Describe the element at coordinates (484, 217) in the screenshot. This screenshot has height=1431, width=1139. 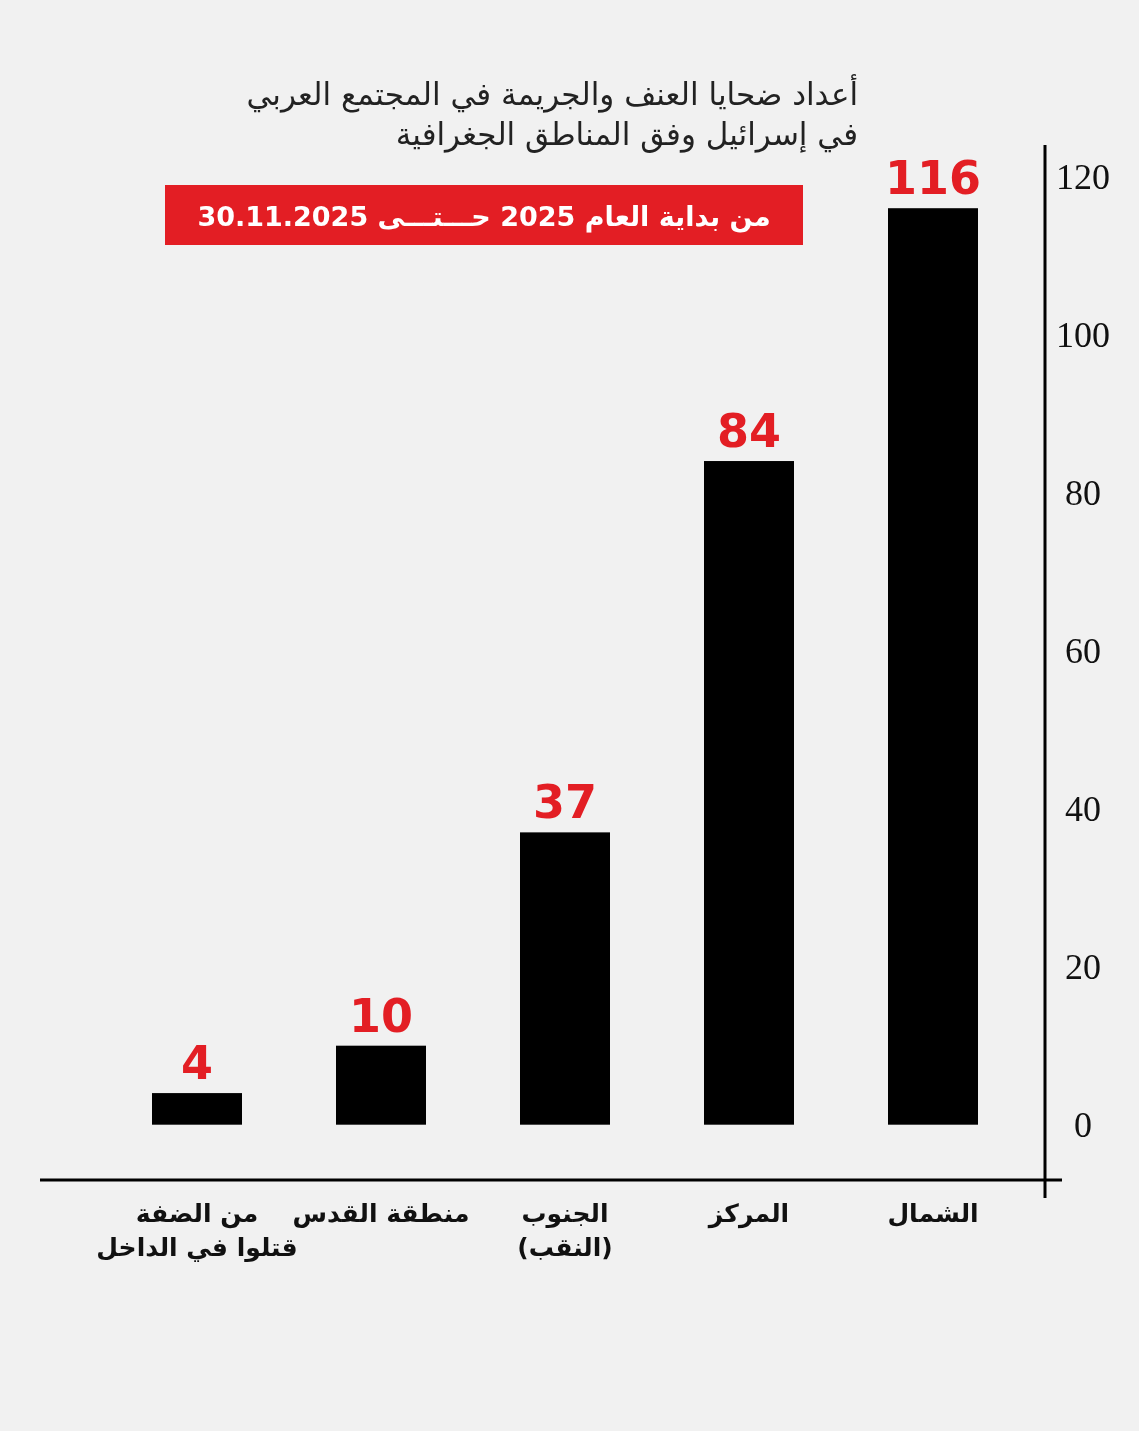
I see `text: من بداية العام 2025 حـــتـــى 30.11.2025` at that location.